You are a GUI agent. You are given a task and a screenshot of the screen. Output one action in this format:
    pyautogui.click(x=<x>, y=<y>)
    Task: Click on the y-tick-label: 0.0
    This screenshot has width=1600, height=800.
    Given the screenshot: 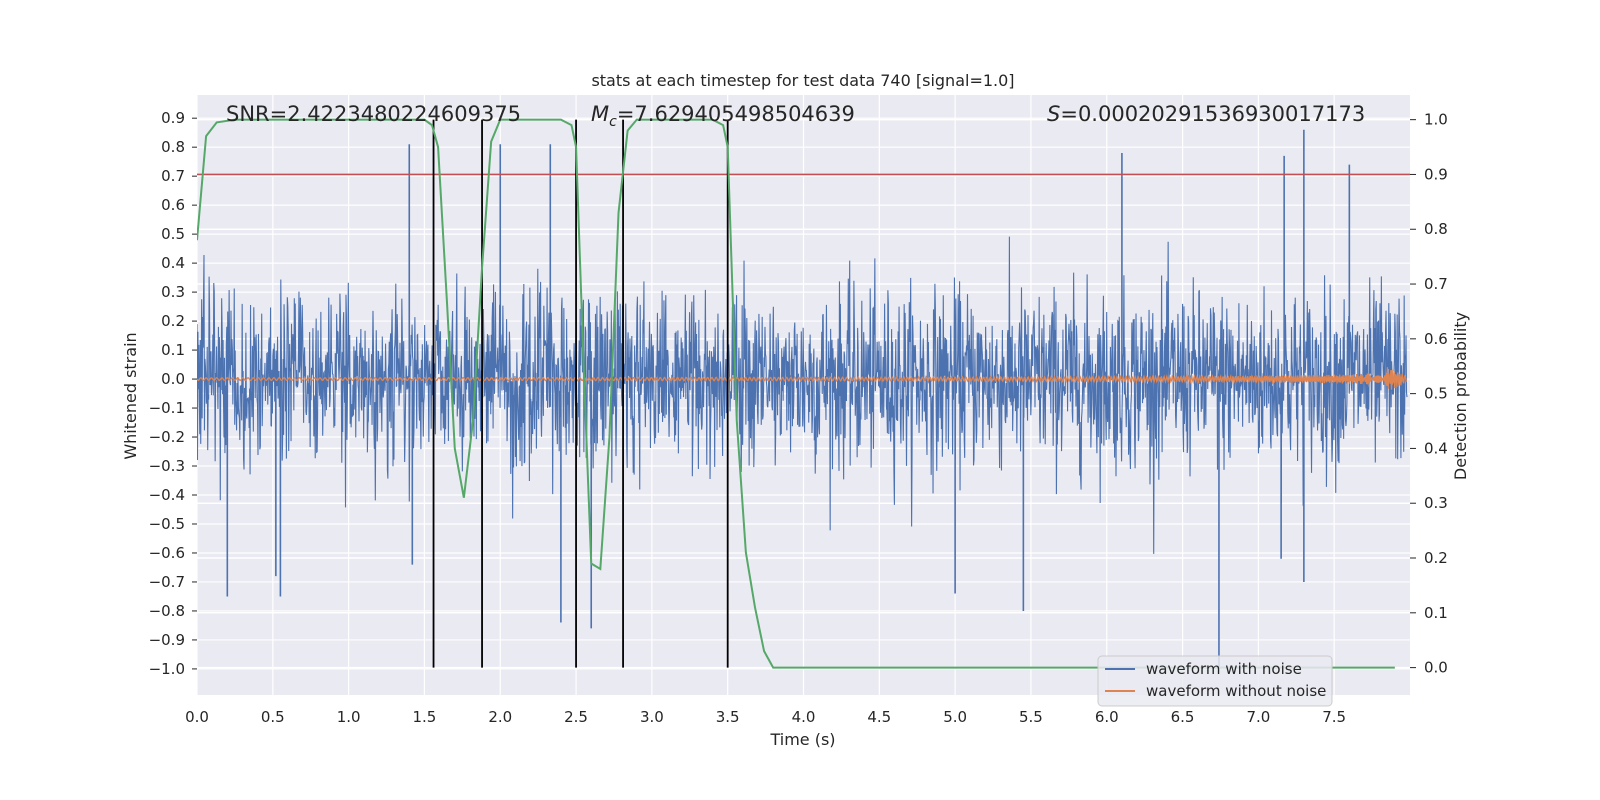 What is the action you would take?
    pyautogui.click(x=173, y=379)
    